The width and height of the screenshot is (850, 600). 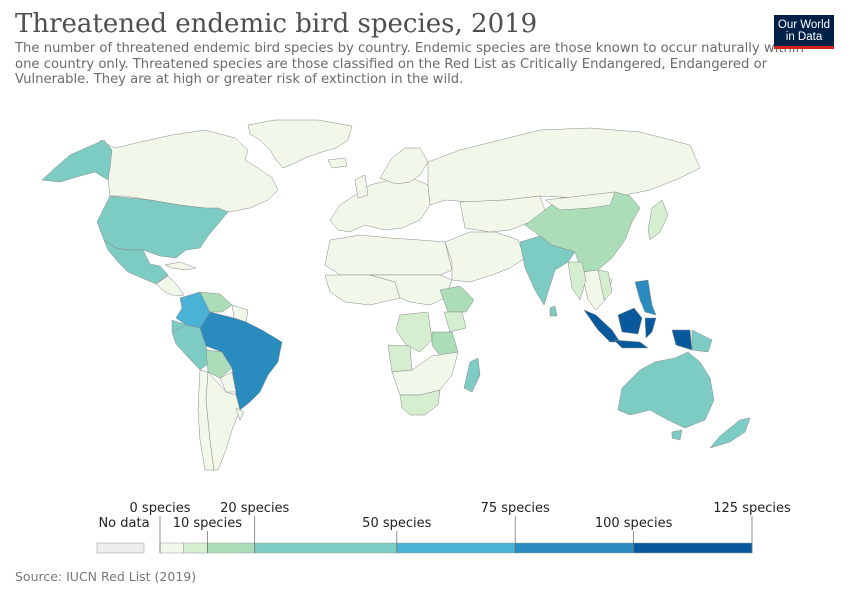 What do you see at coordinates (658, 220) in the screenshot?
I see `region-japan` at bounding box center [658, 220].